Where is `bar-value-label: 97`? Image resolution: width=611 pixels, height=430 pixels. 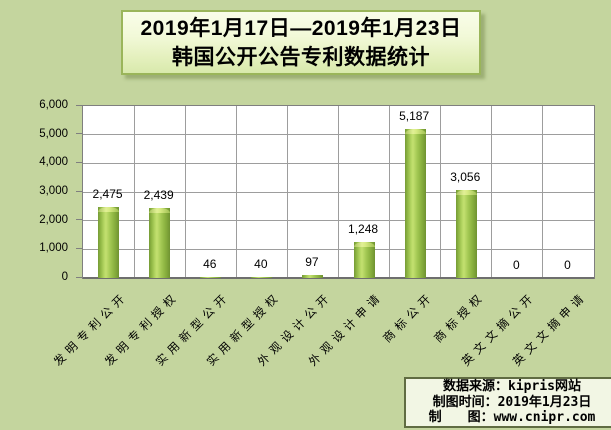 bar-value-label: 97 is located at coordinates (312, 262).